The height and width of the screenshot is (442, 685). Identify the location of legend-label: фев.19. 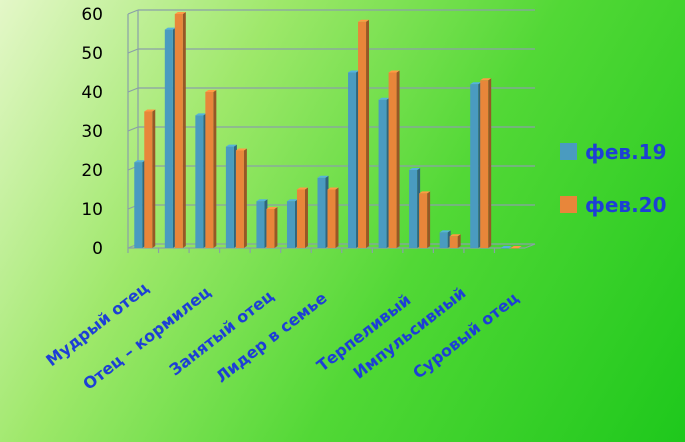
(626, 152).